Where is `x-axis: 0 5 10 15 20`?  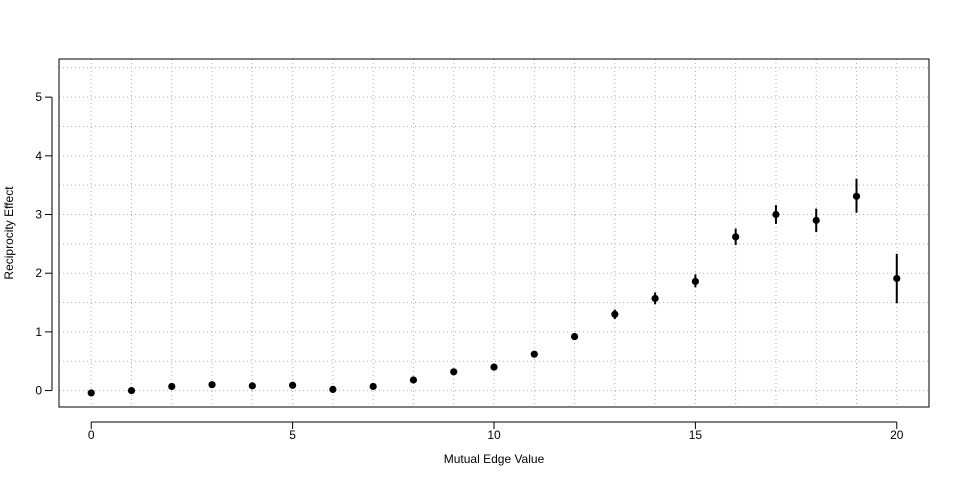
x-axis: 0 5 10 15 20 is located at coordinates (496, 431).